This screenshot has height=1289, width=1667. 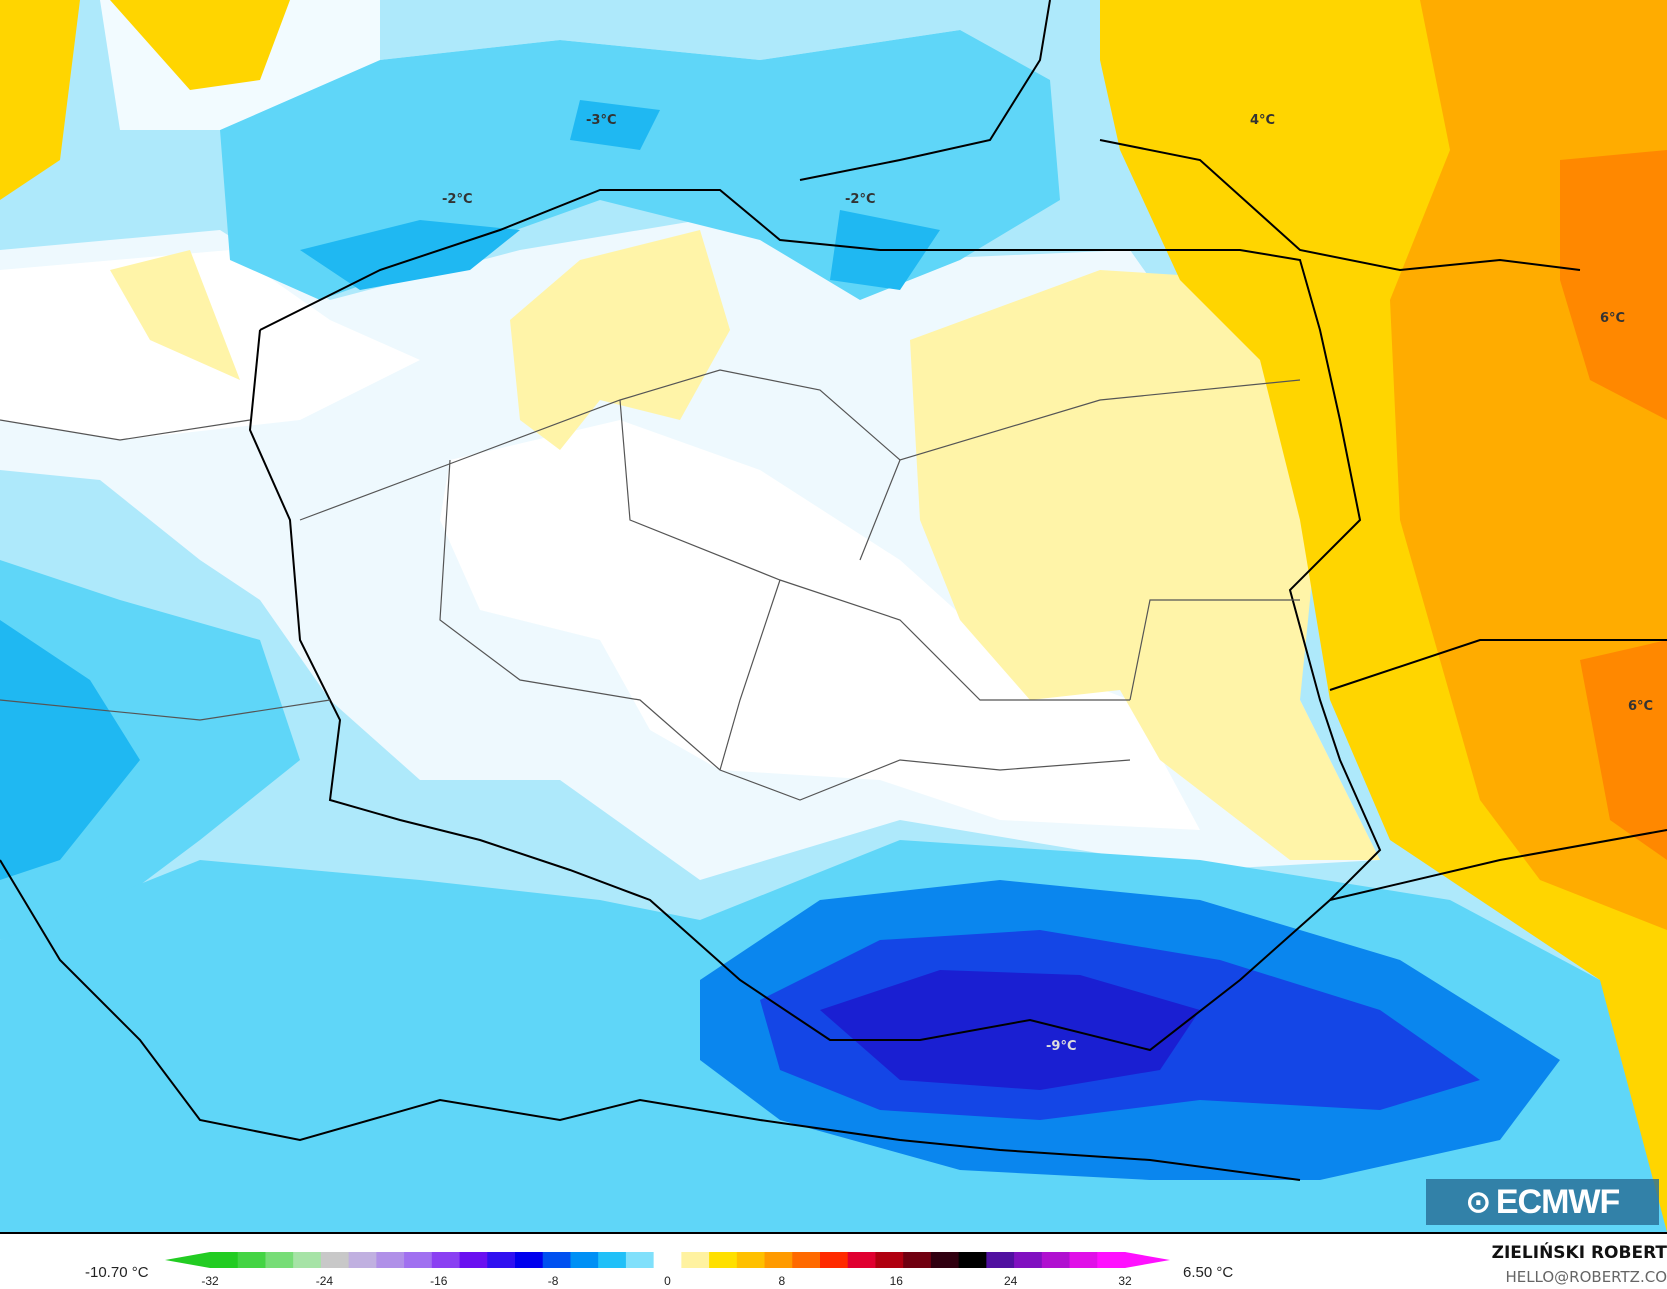 What do you see at coordinates (187, 1260) in the screenshot?
I see `legend-arrow-min` at bounding box center [187, 1260].